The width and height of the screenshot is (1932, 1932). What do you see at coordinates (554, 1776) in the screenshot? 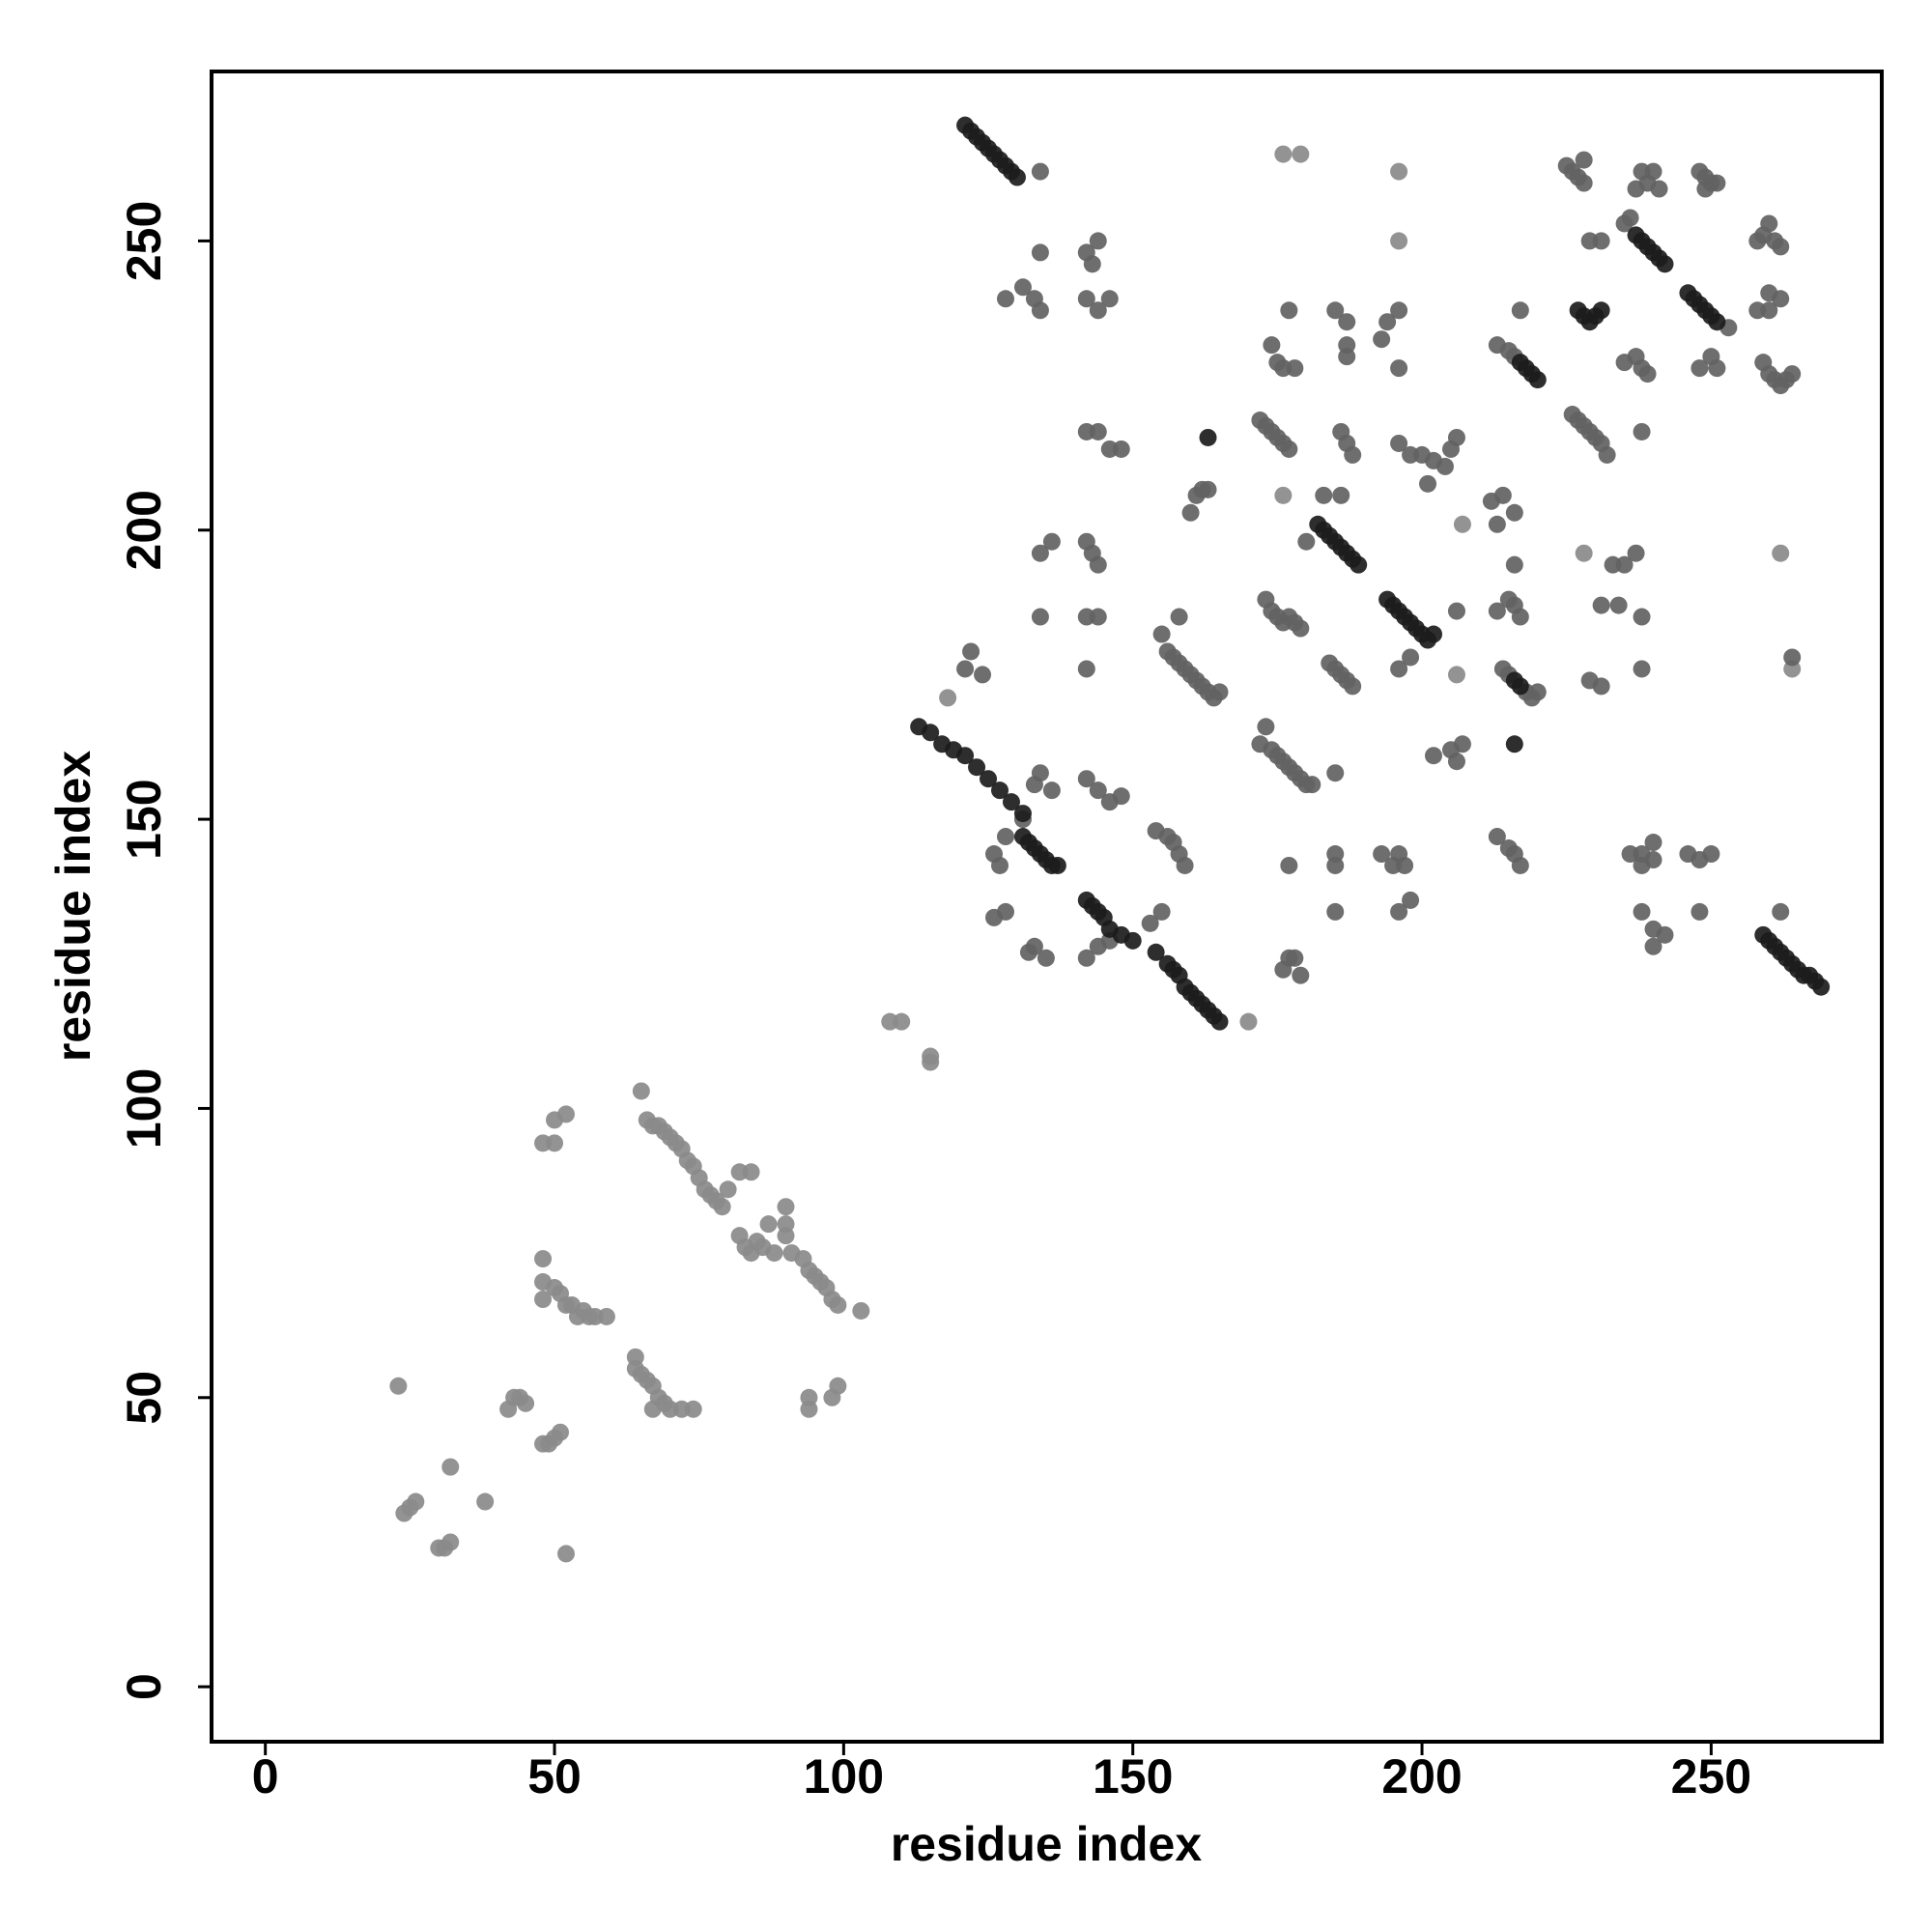
I see `x-tick-label: 50` at bounding box center [554, 1776].